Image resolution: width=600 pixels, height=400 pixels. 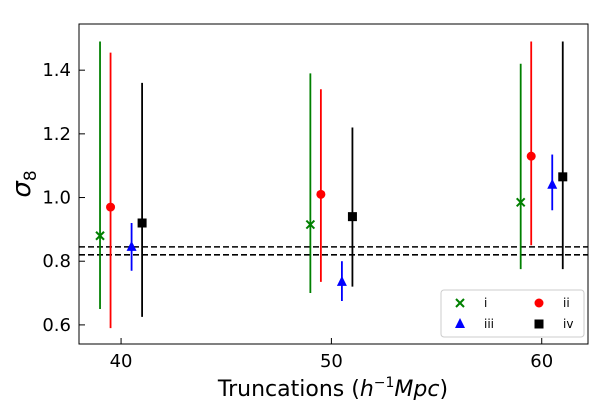 What do you see at coordinates (539, 303) in the screenshot?
I see `legend-marker-ii` at bounding box center [539, 303].